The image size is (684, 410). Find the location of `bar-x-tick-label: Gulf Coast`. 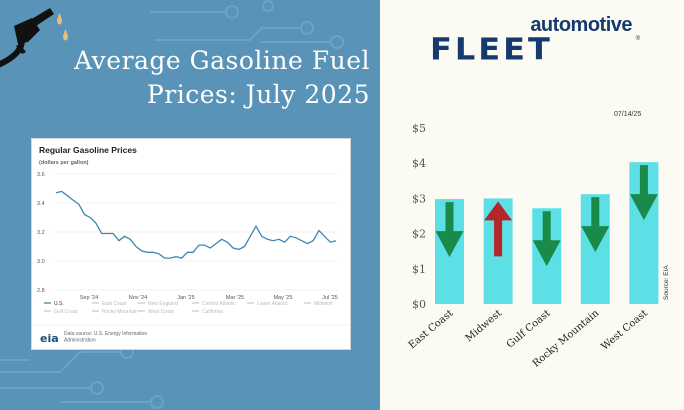

bar-x-tick-label: Gulf Coast is located at coordinates (529, 329).